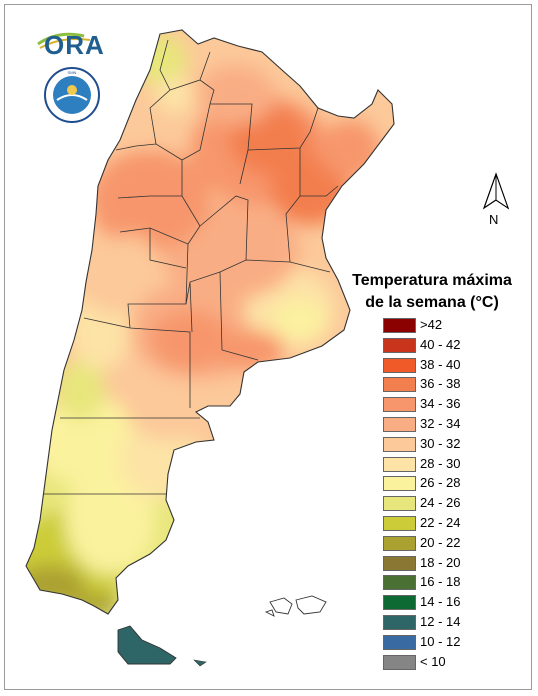  Describe the element at coordinates (295, 606) in the screenshot. I see `malvinas-islands` at that location.